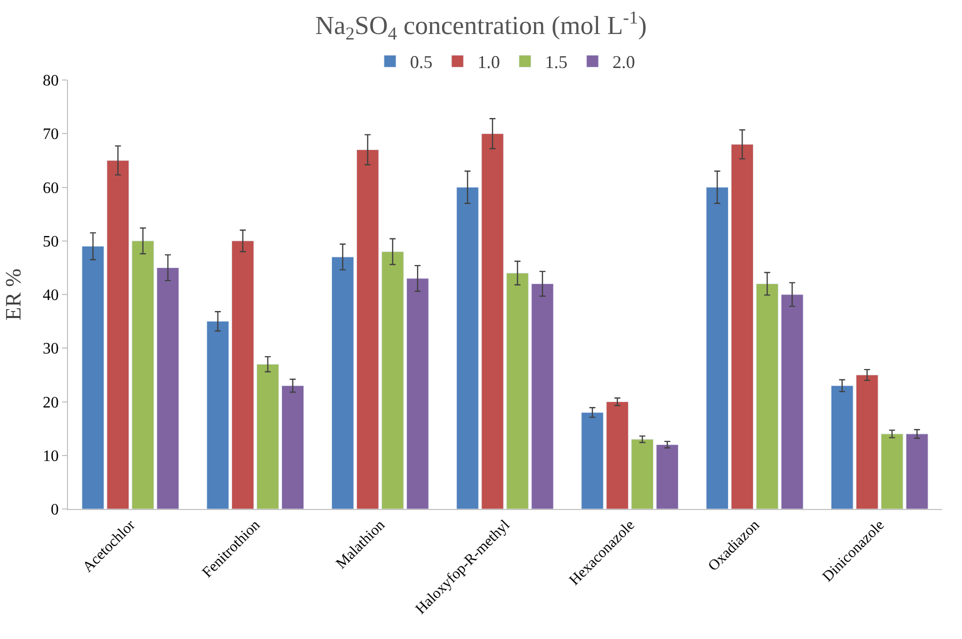 The width and height of the screenshot is (962, 639). Describe the element at coordinates (421, 62) in the screenshot. I see `legend-label: 0.5` at that location.